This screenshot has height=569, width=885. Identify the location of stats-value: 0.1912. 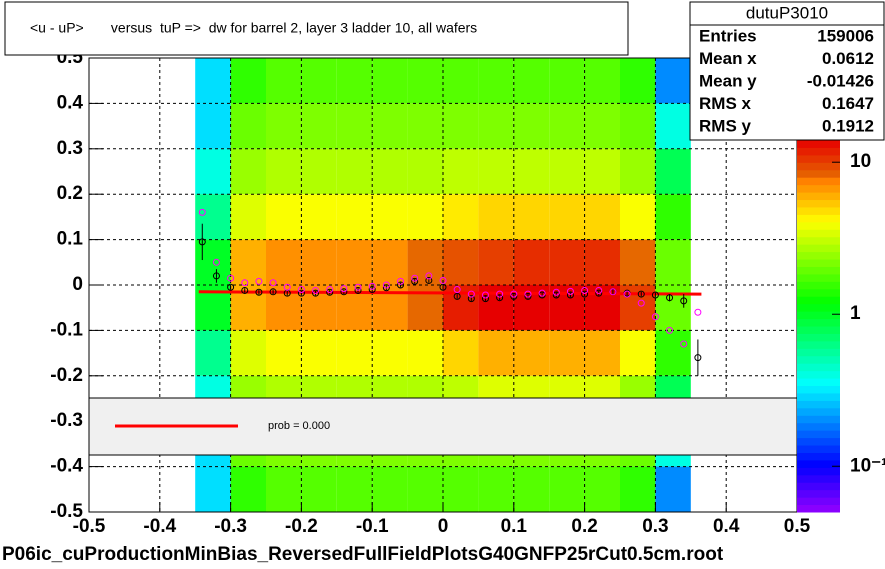
(848, 125).